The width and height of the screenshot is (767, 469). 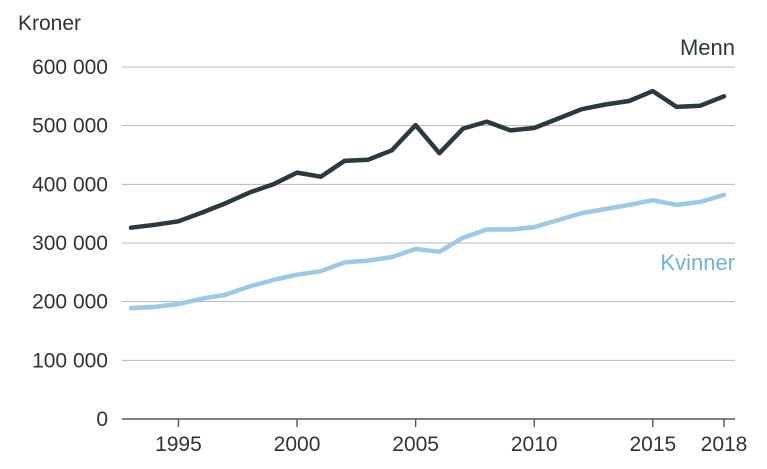 I want to click on y-tick-label: 300 000, so click(x=70, y=243).